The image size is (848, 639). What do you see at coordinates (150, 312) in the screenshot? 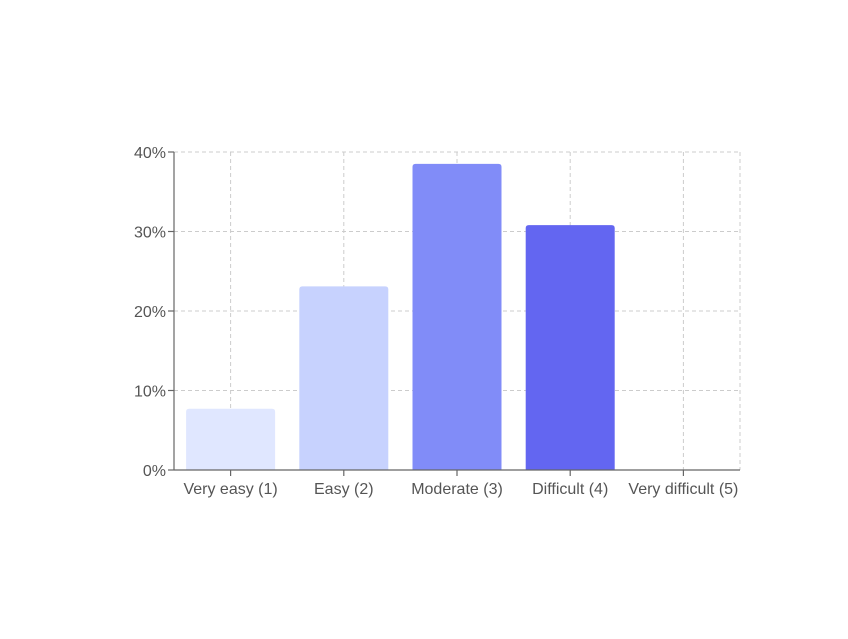
I see `y-tick-label: 20%` at bounding box center [150, 312].